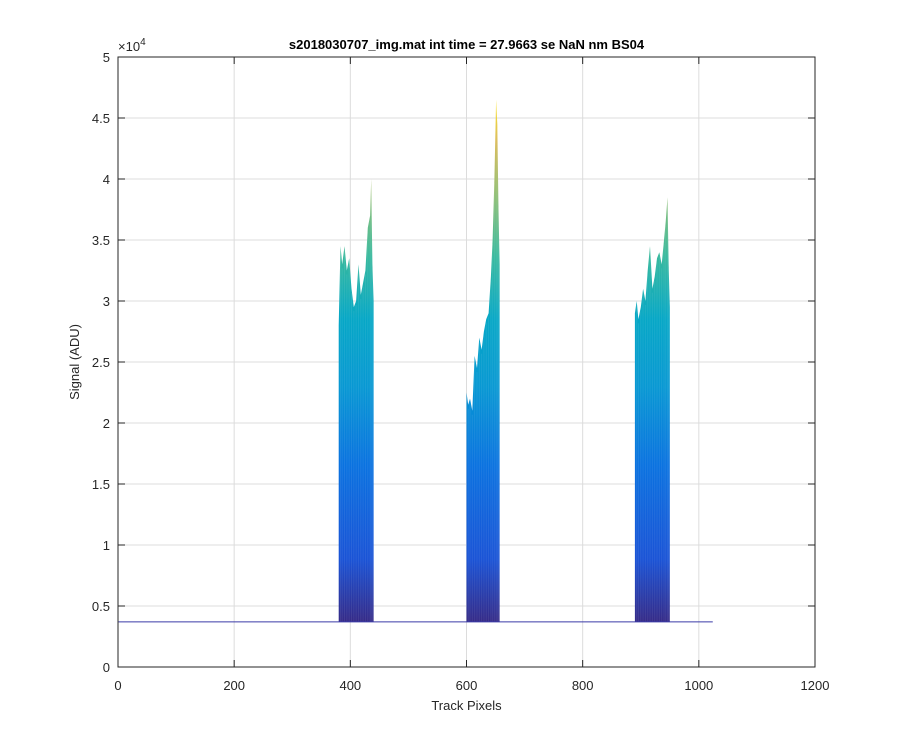 This screenshot has width=900, height=750. What do you see at coordinates (132, 45) in the screenshot?
I see `y-exponent-label: ×10⁴` at bounding box center [132, 45].